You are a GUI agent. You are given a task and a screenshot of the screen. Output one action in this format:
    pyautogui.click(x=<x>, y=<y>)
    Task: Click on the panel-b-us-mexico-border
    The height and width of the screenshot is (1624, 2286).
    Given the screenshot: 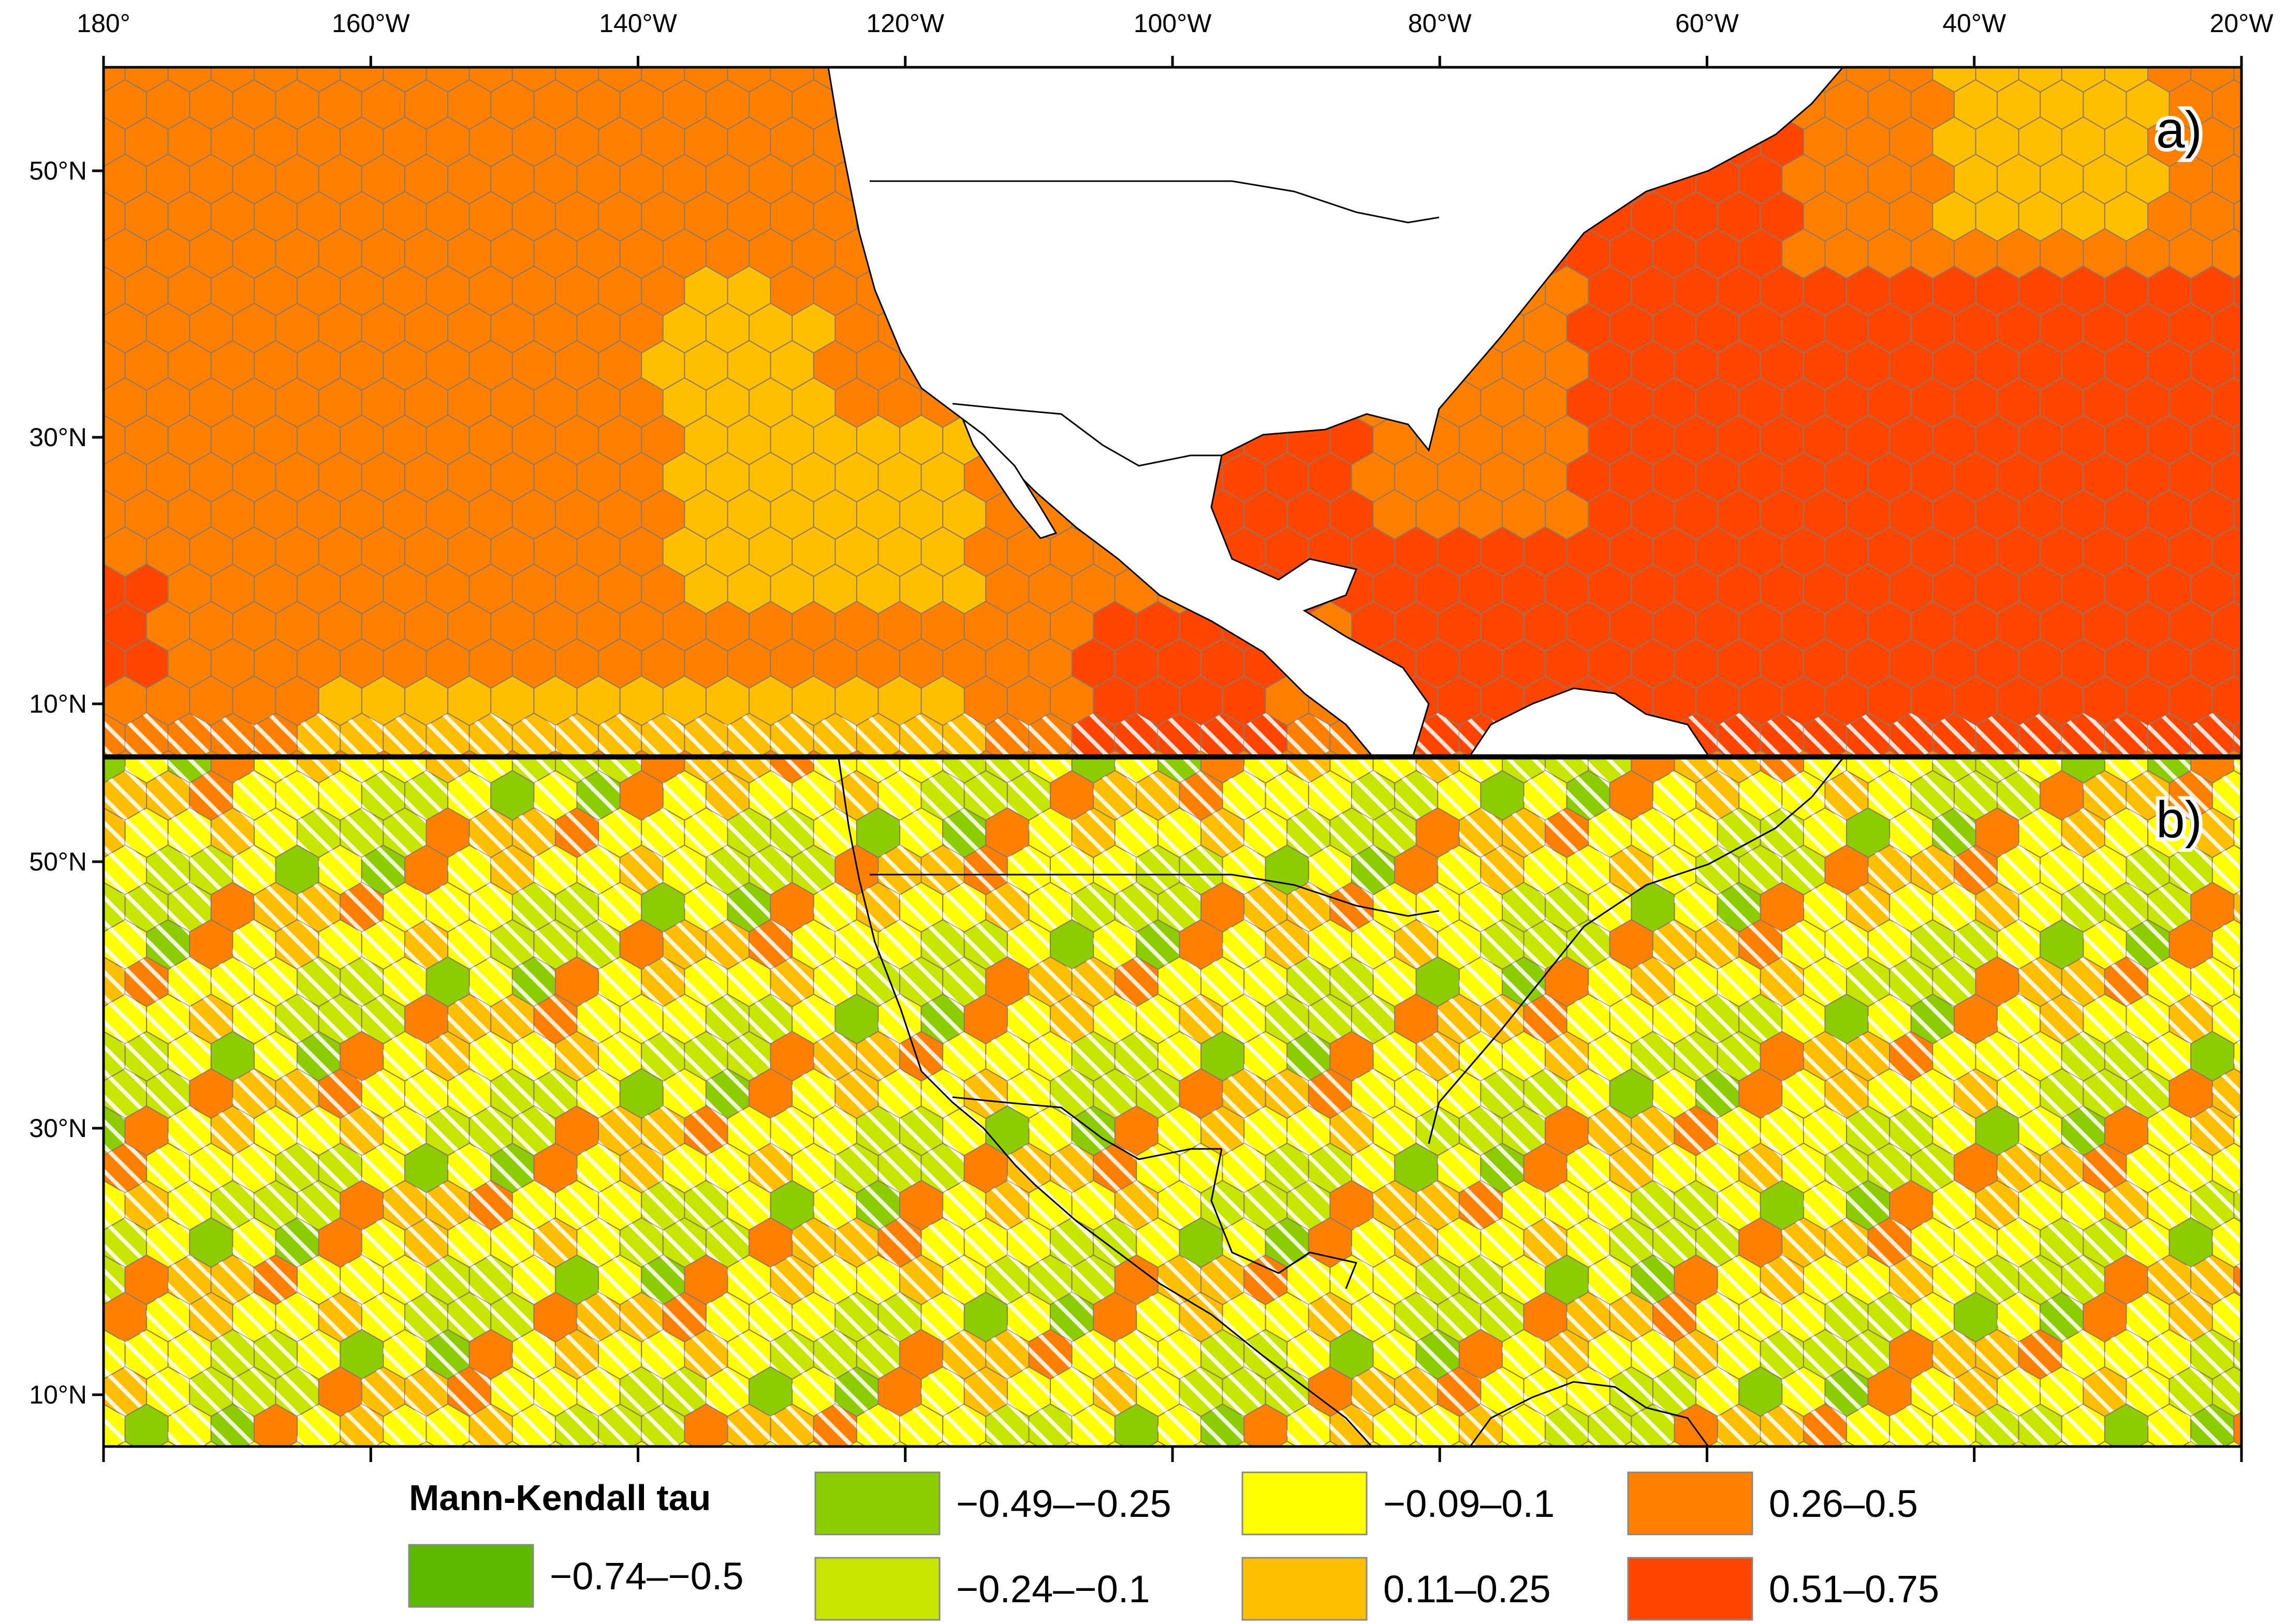 What is the action you would take?
    pyautogui.click(x=1087, y=1128)
    